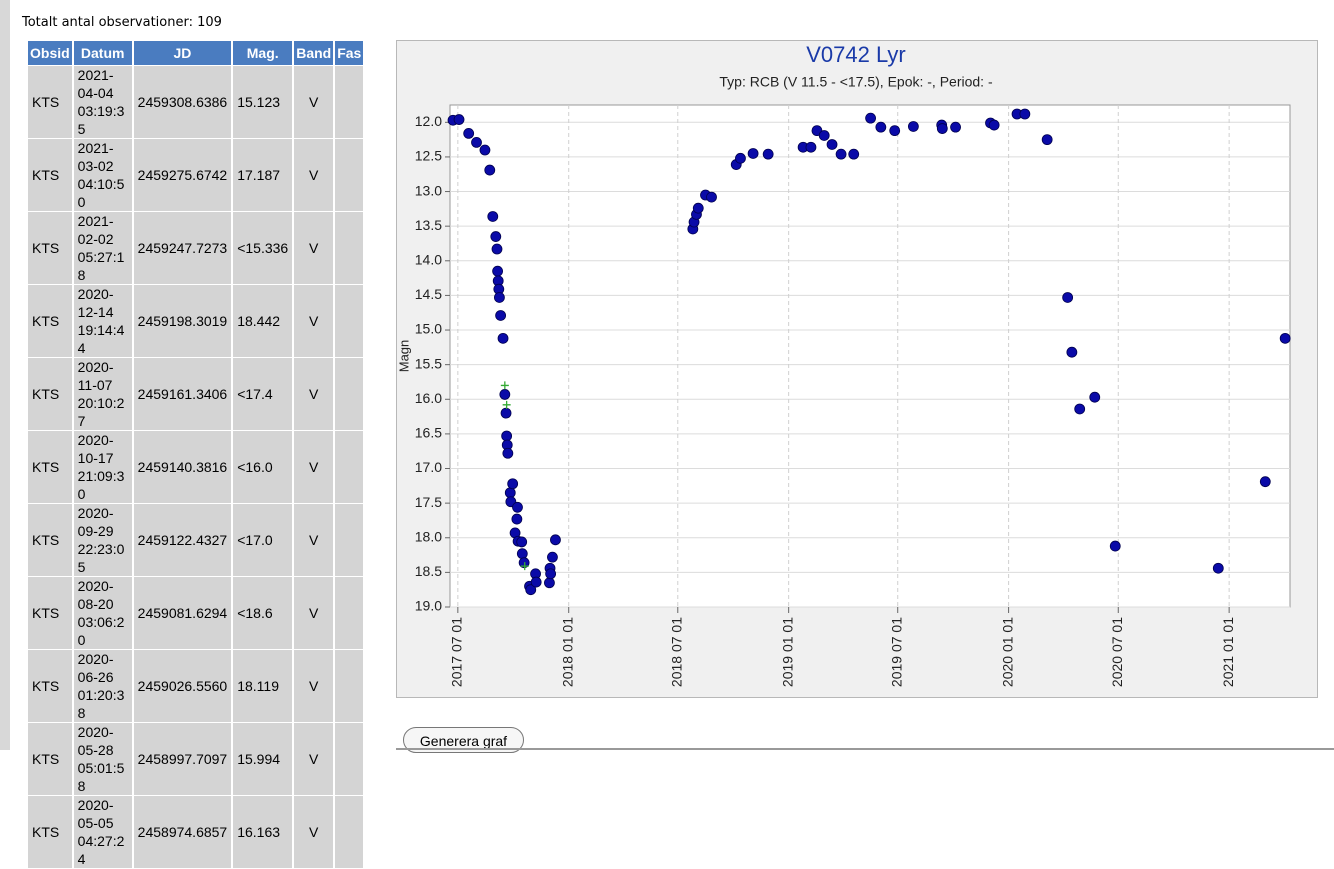 This screenshot has width=1334, height=869. Describe the element at coordinates (102, 540) in the screenshot. I see `table-cell: 2020-09-29 22:23:05` at that location.